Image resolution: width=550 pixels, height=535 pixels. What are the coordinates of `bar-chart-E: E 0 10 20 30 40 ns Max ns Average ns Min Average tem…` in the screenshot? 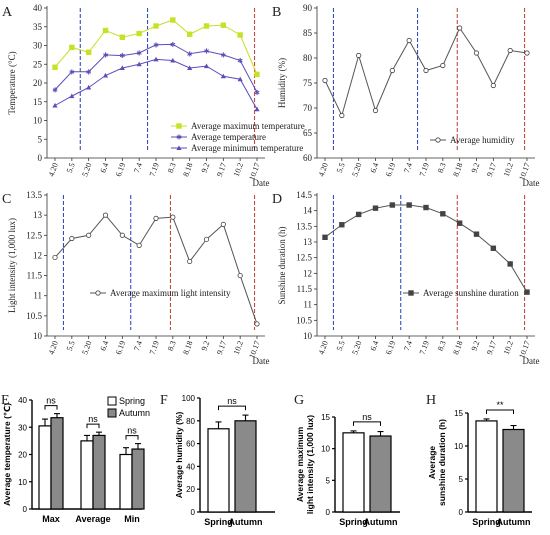 It's located at (75, 458).